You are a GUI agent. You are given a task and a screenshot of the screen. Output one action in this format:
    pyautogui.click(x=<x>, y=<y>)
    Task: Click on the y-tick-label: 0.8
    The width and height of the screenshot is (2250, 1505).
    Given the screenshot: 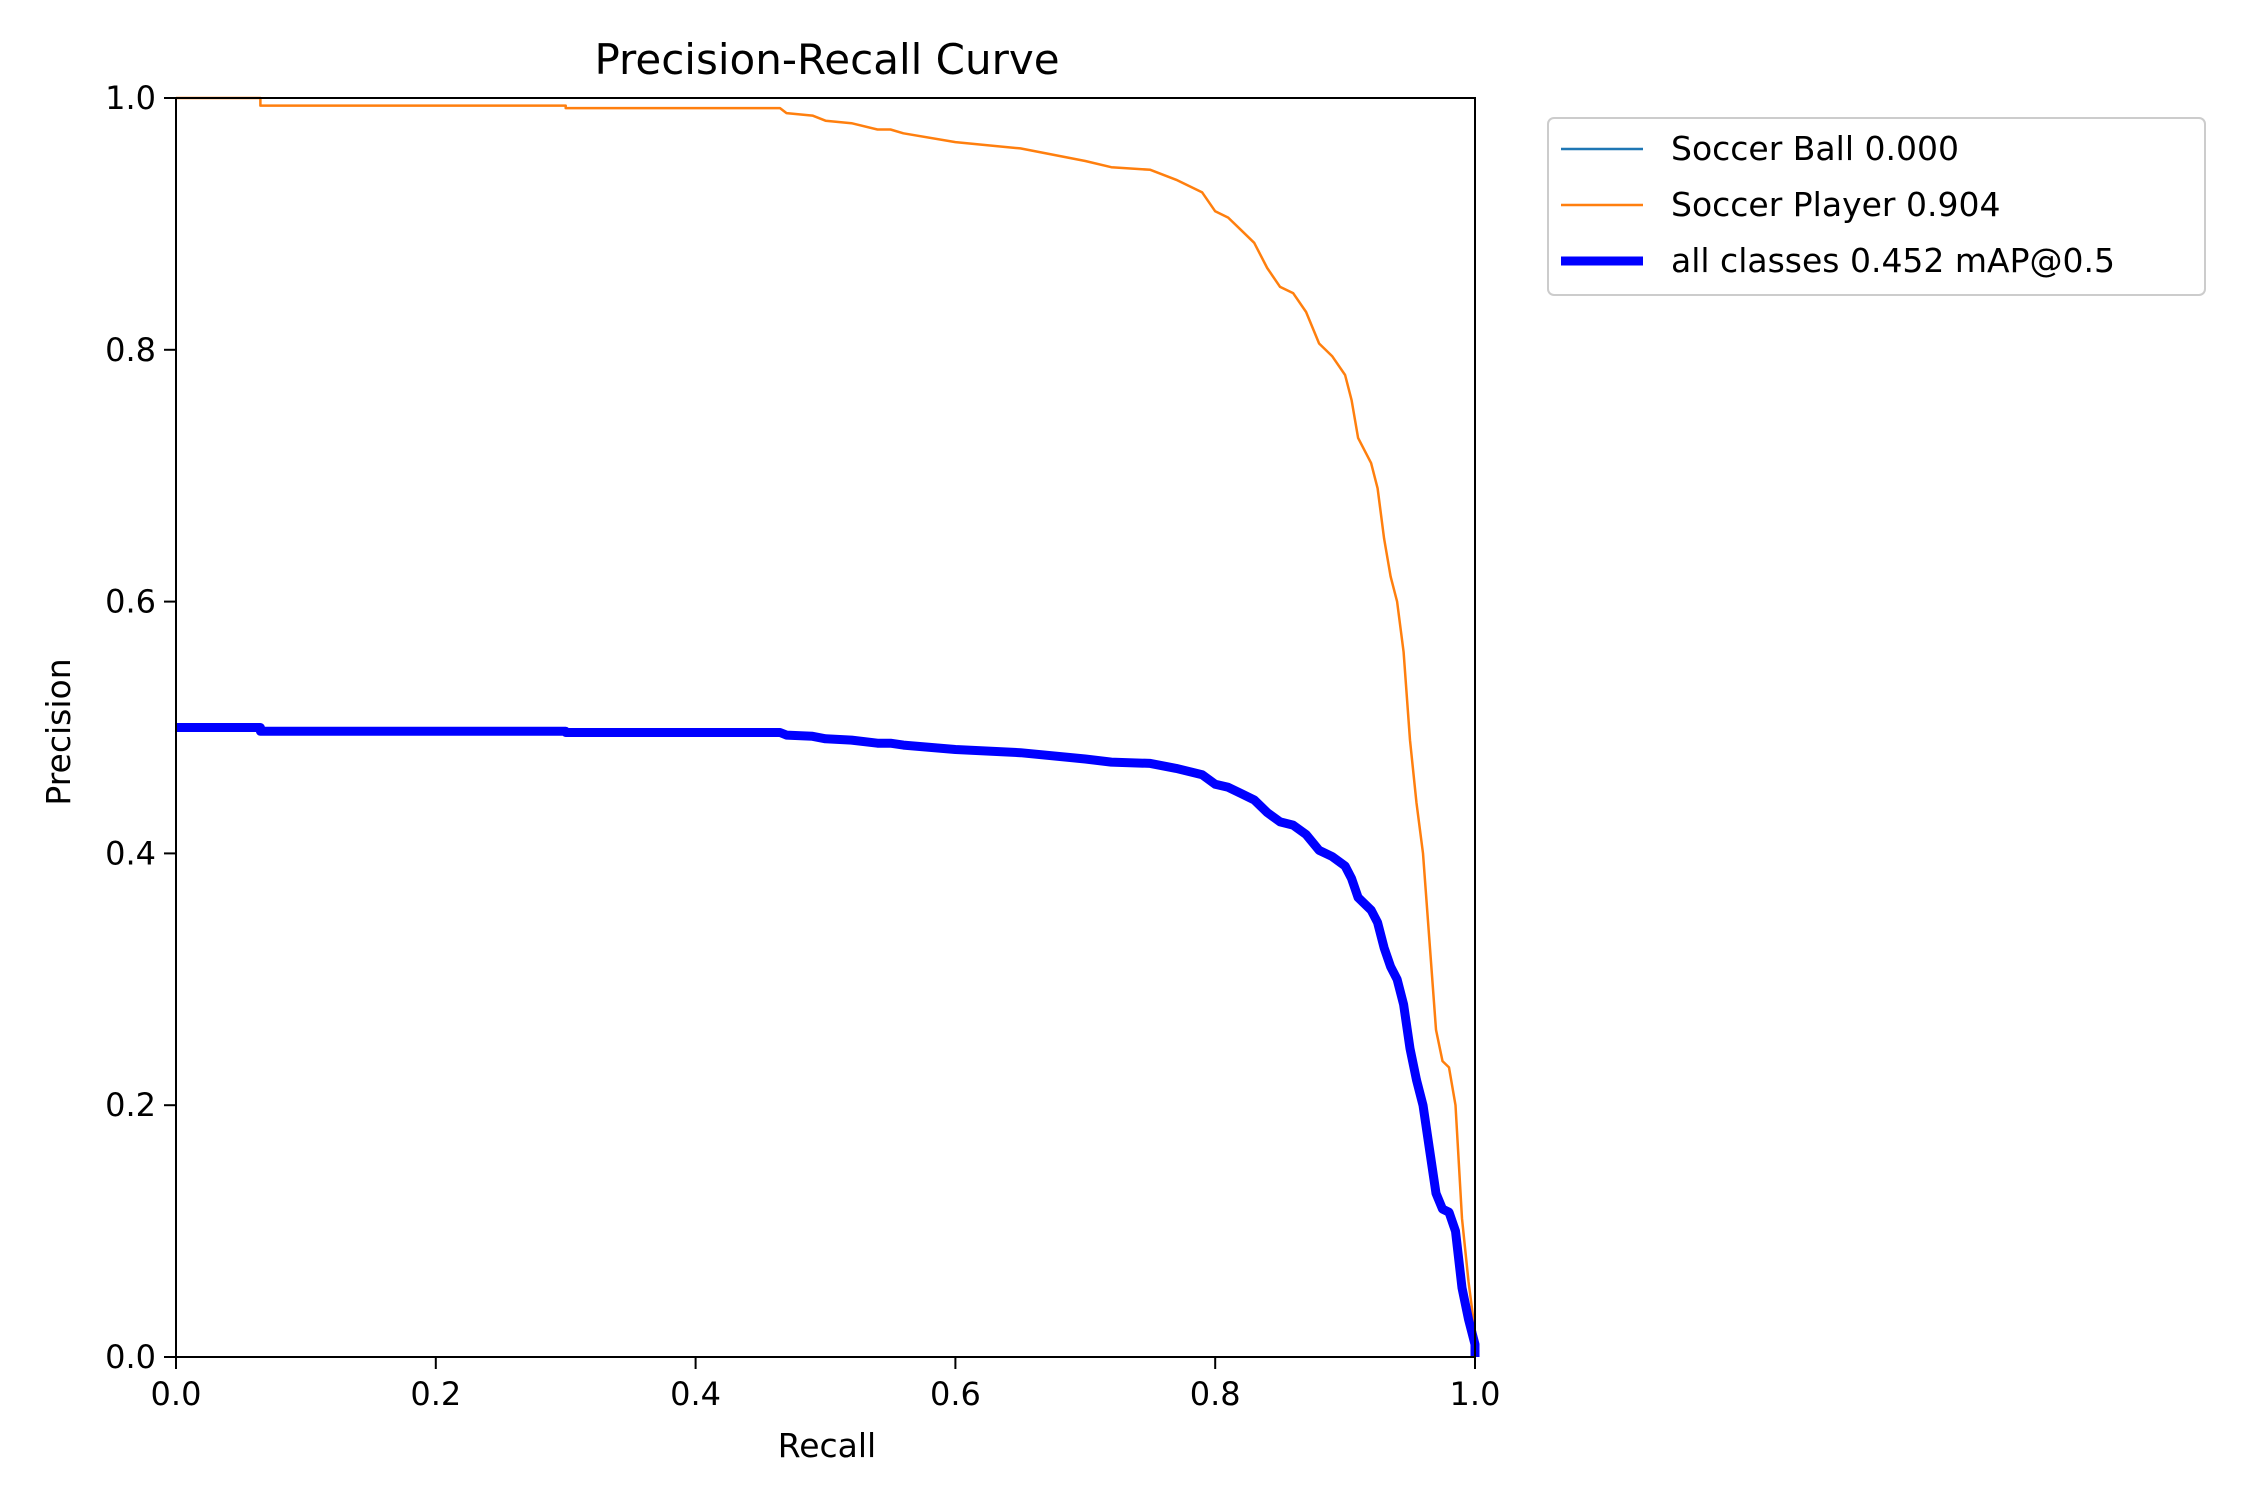 What is the action you would take?
    pyautogui.click(x=130, y=350)
    